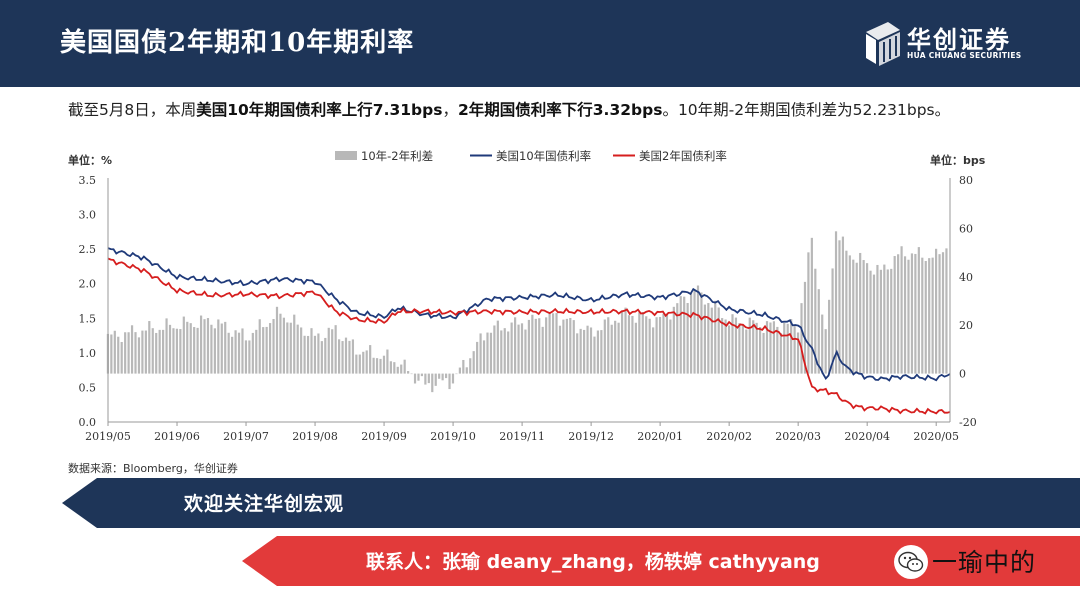  Describe the element at coordinates (936, 436) in the screenshot. I see `x-tick-label: 2020/05` at that location.